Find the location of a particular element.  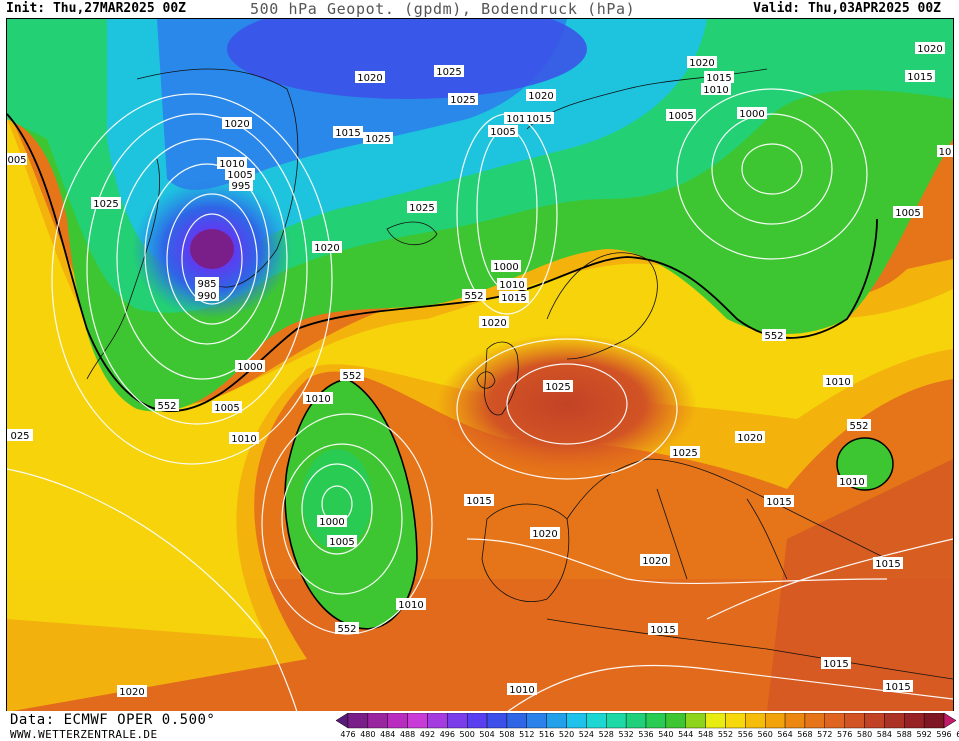

label-med-1010: 1010 is located at coordinates (522, 689).